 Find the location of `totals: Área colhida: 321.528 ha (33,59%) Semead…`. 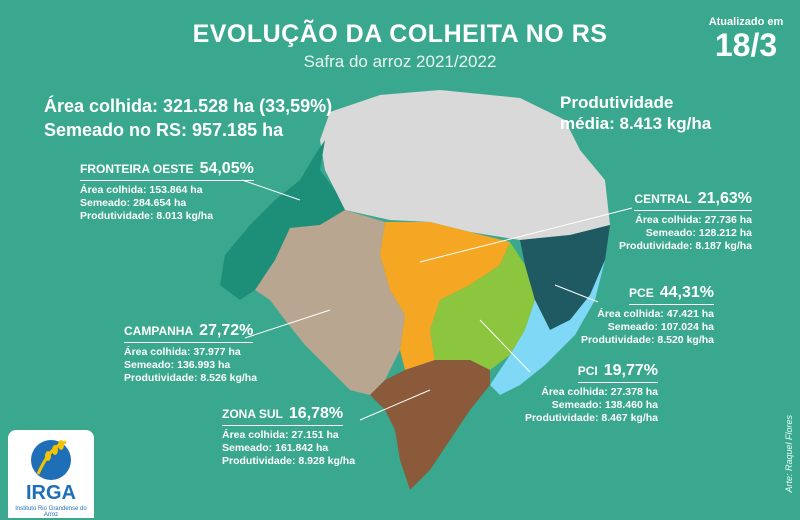

totals: Área colhida: 321.528 ha (33,59%) Semead… is located at coordinates (188, 118).